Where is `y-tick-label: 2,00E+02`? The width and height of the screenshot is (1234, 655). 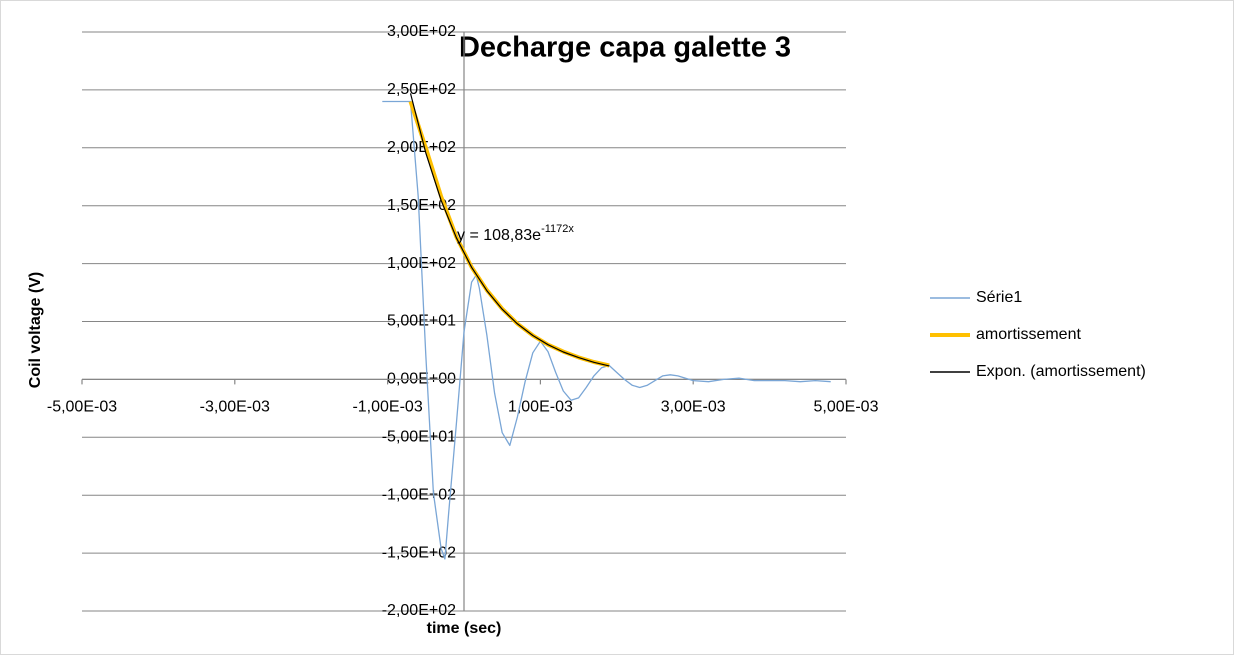
y-tick-label: 2,00E+02 is located at coordinates (421, 147).